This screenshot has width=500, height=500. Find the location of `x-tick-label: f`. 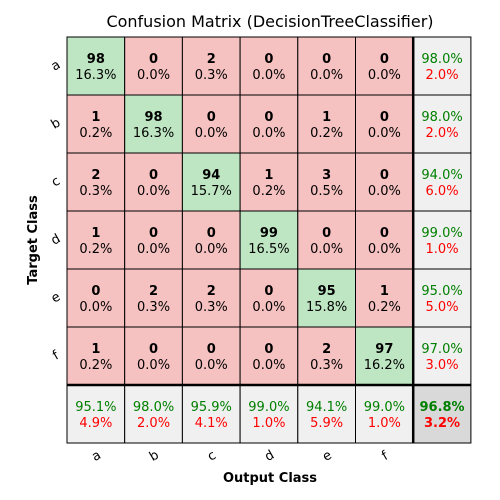

x-tick-label: f is located at coordinates (385, 455).